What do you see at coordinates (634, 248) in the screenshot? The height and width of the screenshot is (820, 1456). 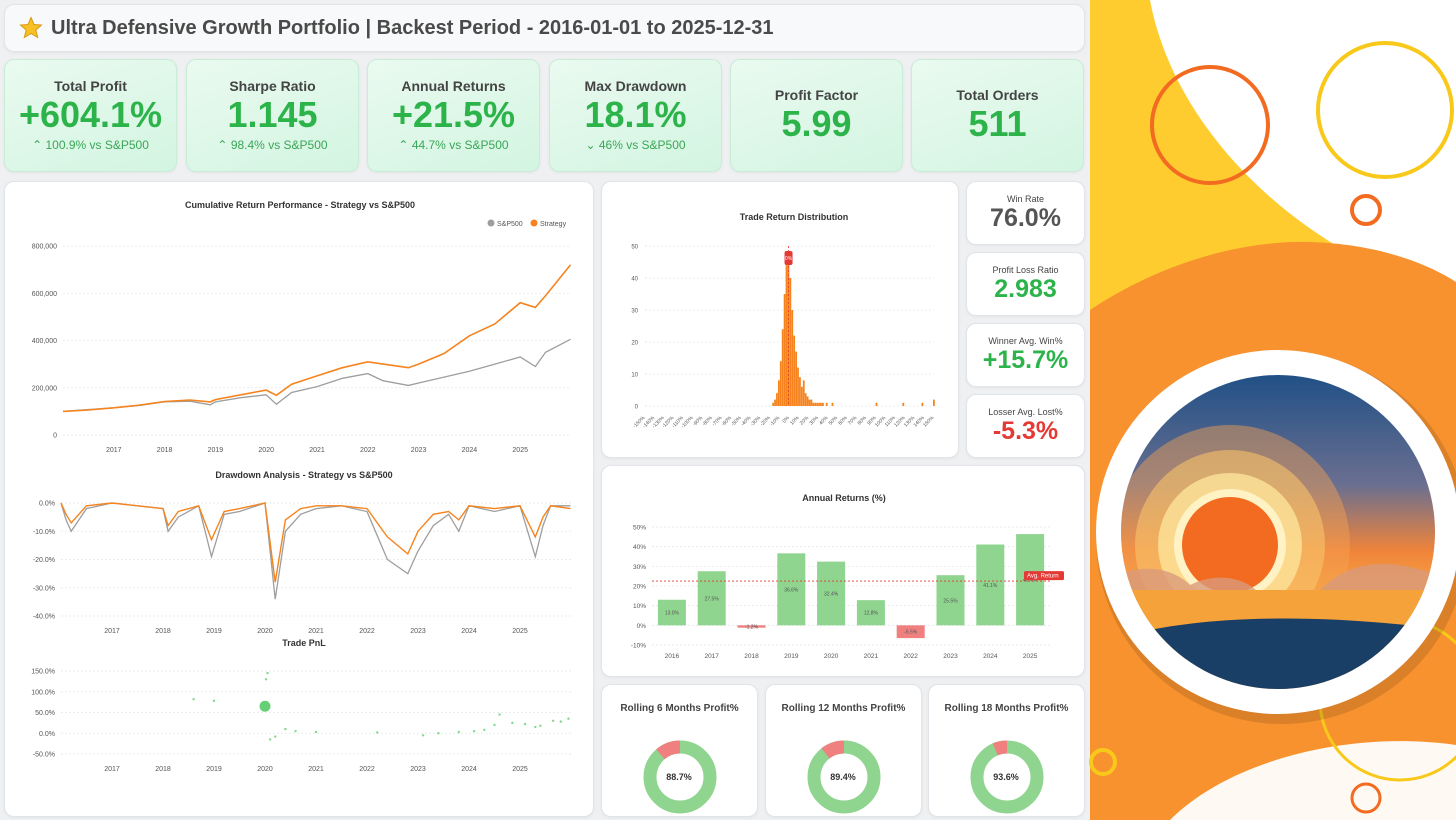 I see `y-tick: 50` at bounding box center [634, 248].